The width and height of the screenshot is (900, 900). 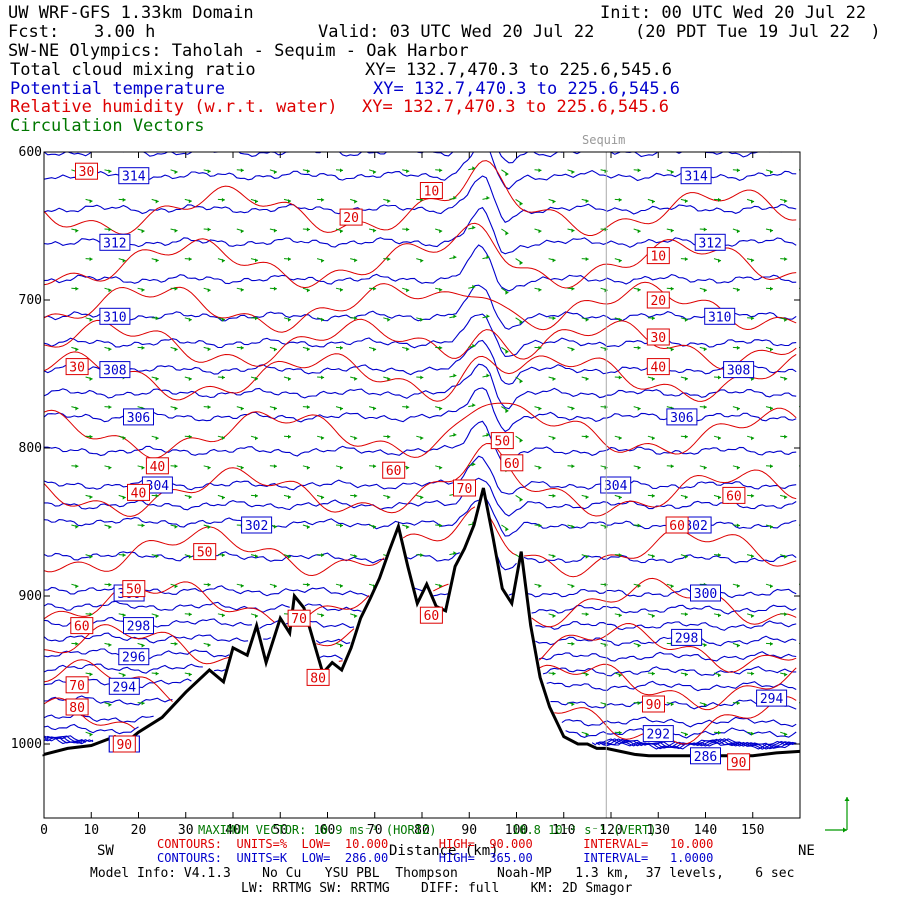 What do you see at coordinates (604, 140) in the screenshot?
I see `sequim-label: Sequim` at bounding box center [604, 140].